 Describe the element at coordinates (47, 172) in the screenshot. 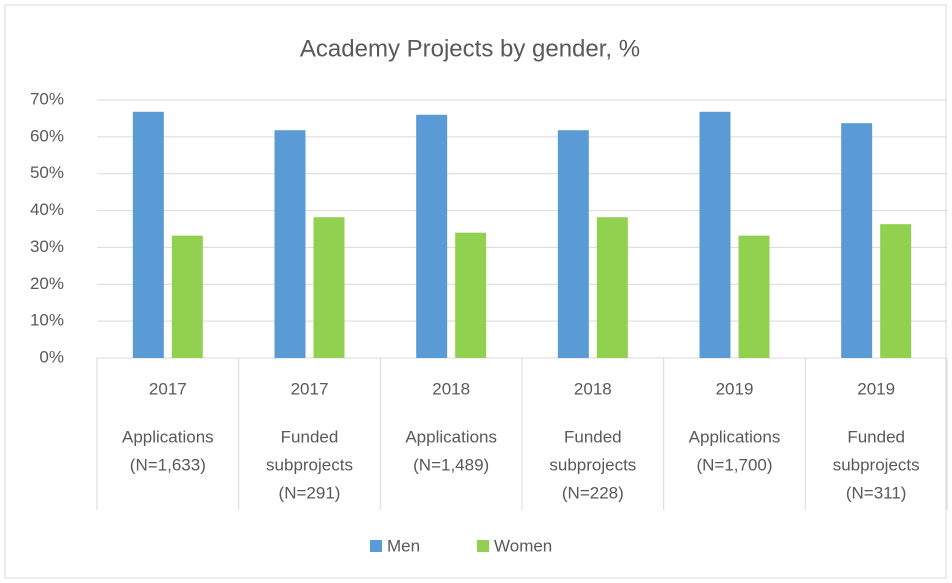

I see `y-tick-label: 50%` at that location.